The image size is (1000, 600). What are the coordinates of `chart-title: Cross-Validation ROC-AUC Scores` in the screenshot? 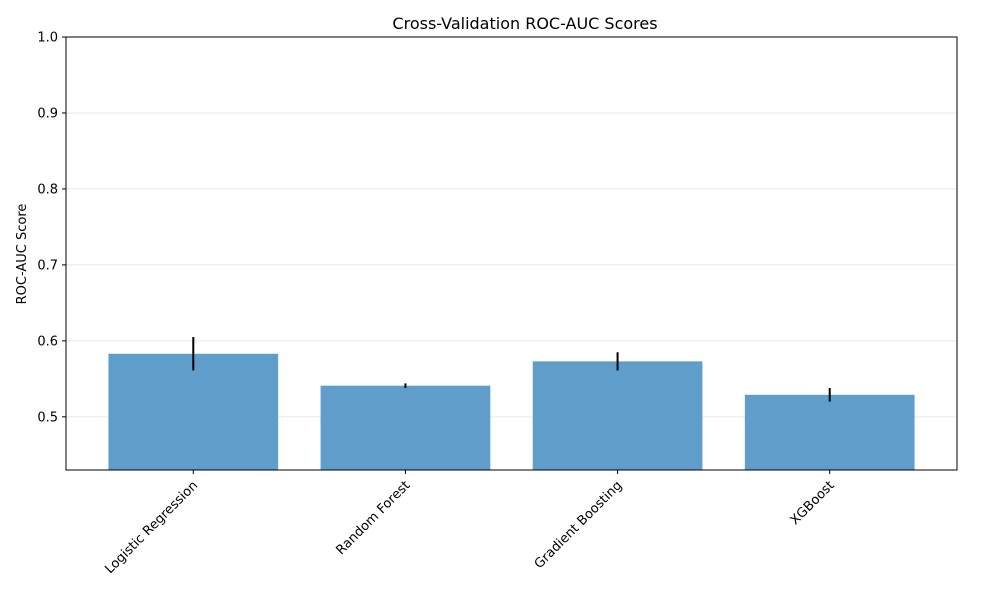 It's located at (524, 23).